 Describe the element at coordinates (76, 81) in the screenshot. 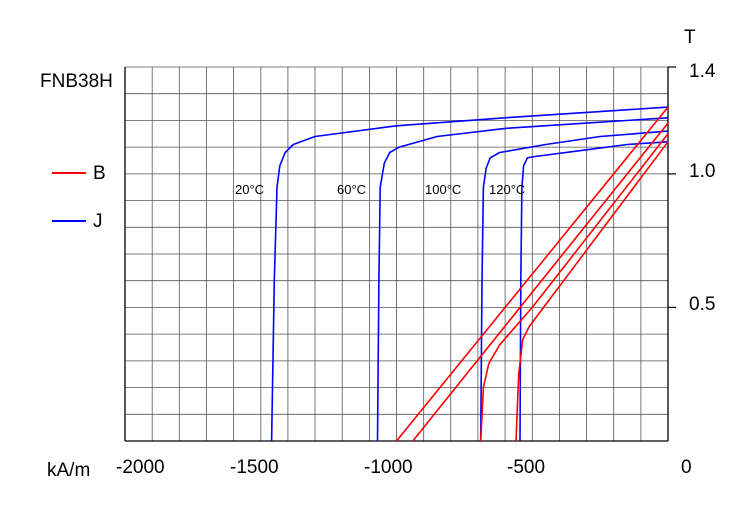

I see `chart-title: FNB38H` at that location.